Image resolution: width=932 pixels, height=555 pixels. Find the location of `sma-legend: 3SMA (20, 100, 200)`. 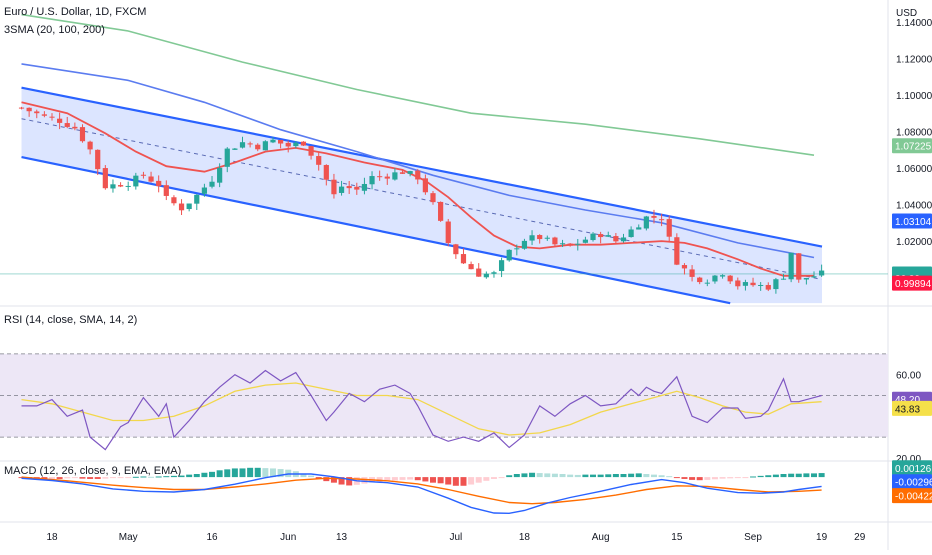

sma-legend: 3SMA (20, 100, 200) is located at coordinates (54, 30).